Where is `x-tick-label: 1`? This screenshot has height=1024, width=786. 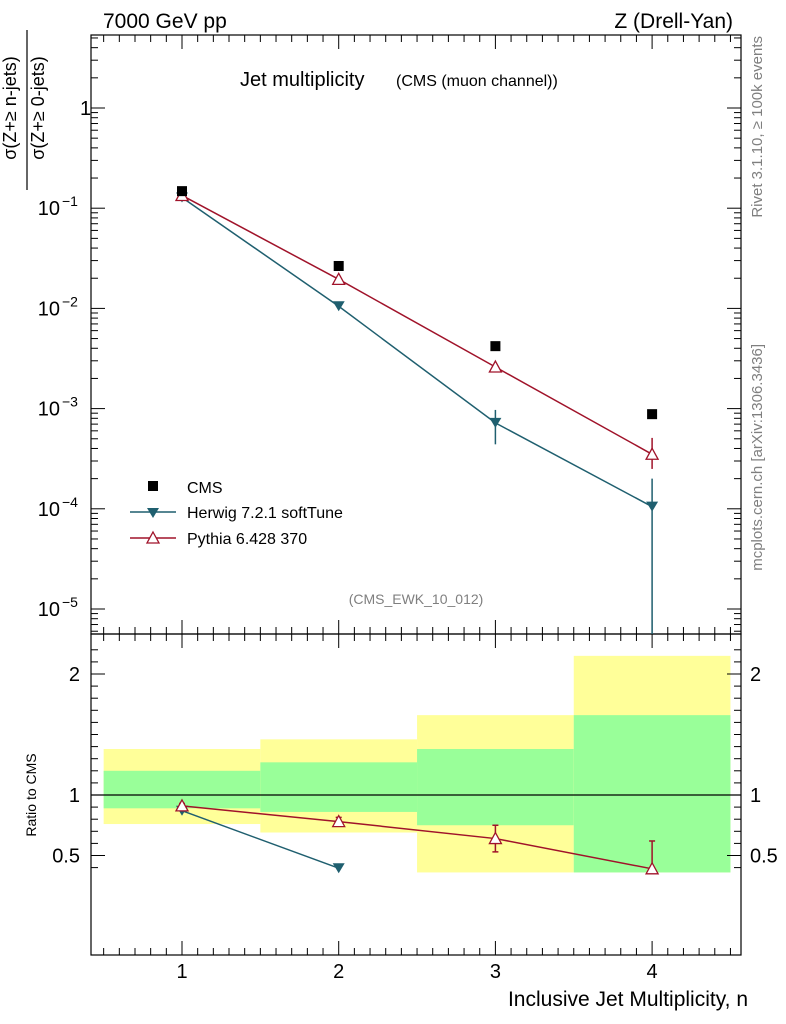
x-tick-label: 1 is located at coordinates (181, 972).